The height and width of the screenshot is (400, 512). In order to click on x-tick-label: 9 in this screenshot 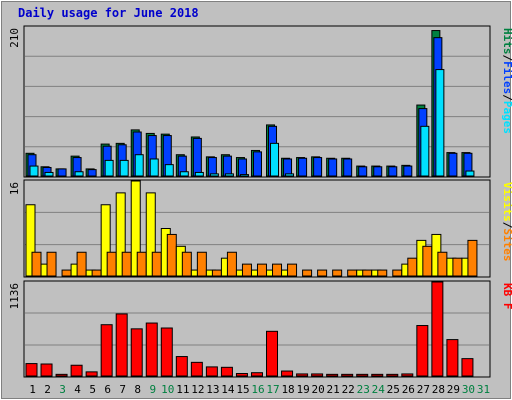, I will do `click(152, 389)`.